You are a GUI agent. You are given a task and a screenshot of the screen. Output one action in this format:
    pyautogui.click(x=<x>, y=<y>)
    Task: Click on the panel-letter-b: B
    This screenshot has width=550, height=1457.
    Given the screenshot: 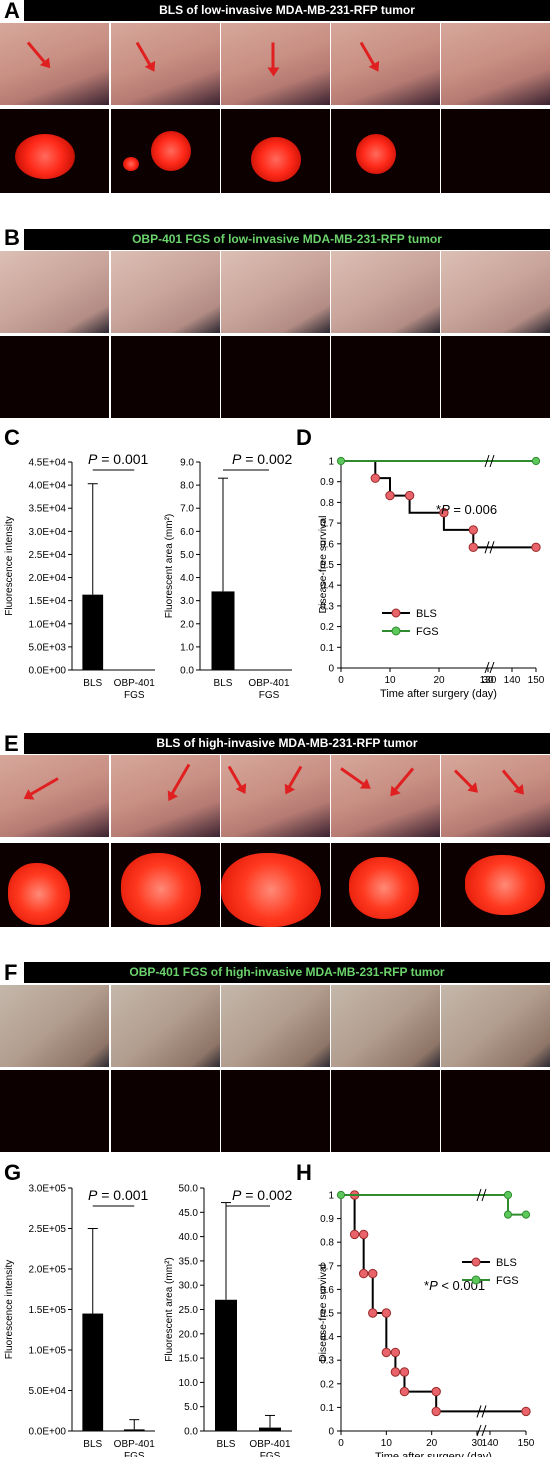 What is the action you would take?
    pyautogui.click(x=12, y=237)
    